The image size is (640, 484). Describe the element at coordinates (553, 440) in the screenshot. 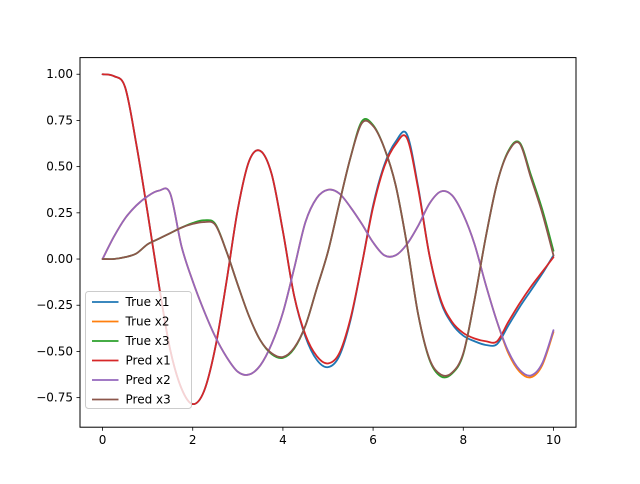

I see `x-tick-label: 10` at that location.